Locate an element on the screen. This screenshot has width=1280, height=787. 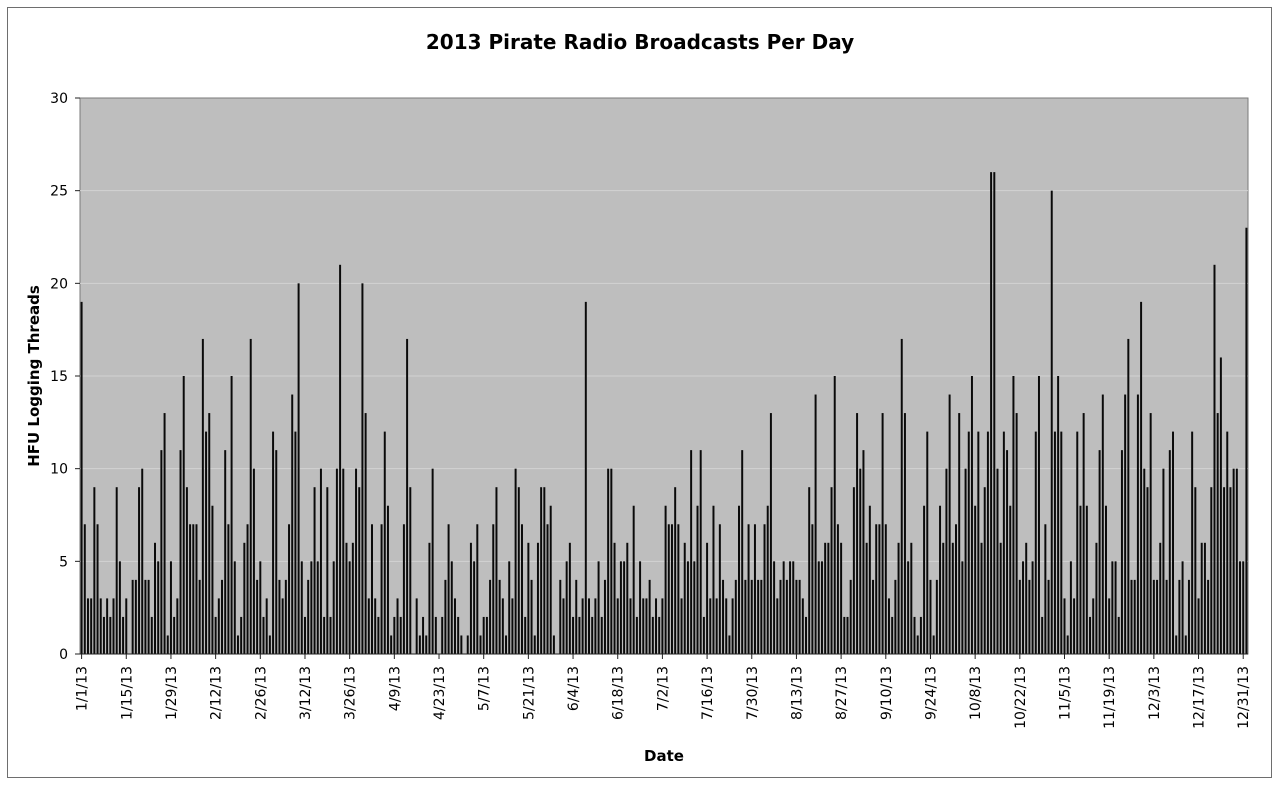
x-axis-title: Date is located at coordinates (664, 756).